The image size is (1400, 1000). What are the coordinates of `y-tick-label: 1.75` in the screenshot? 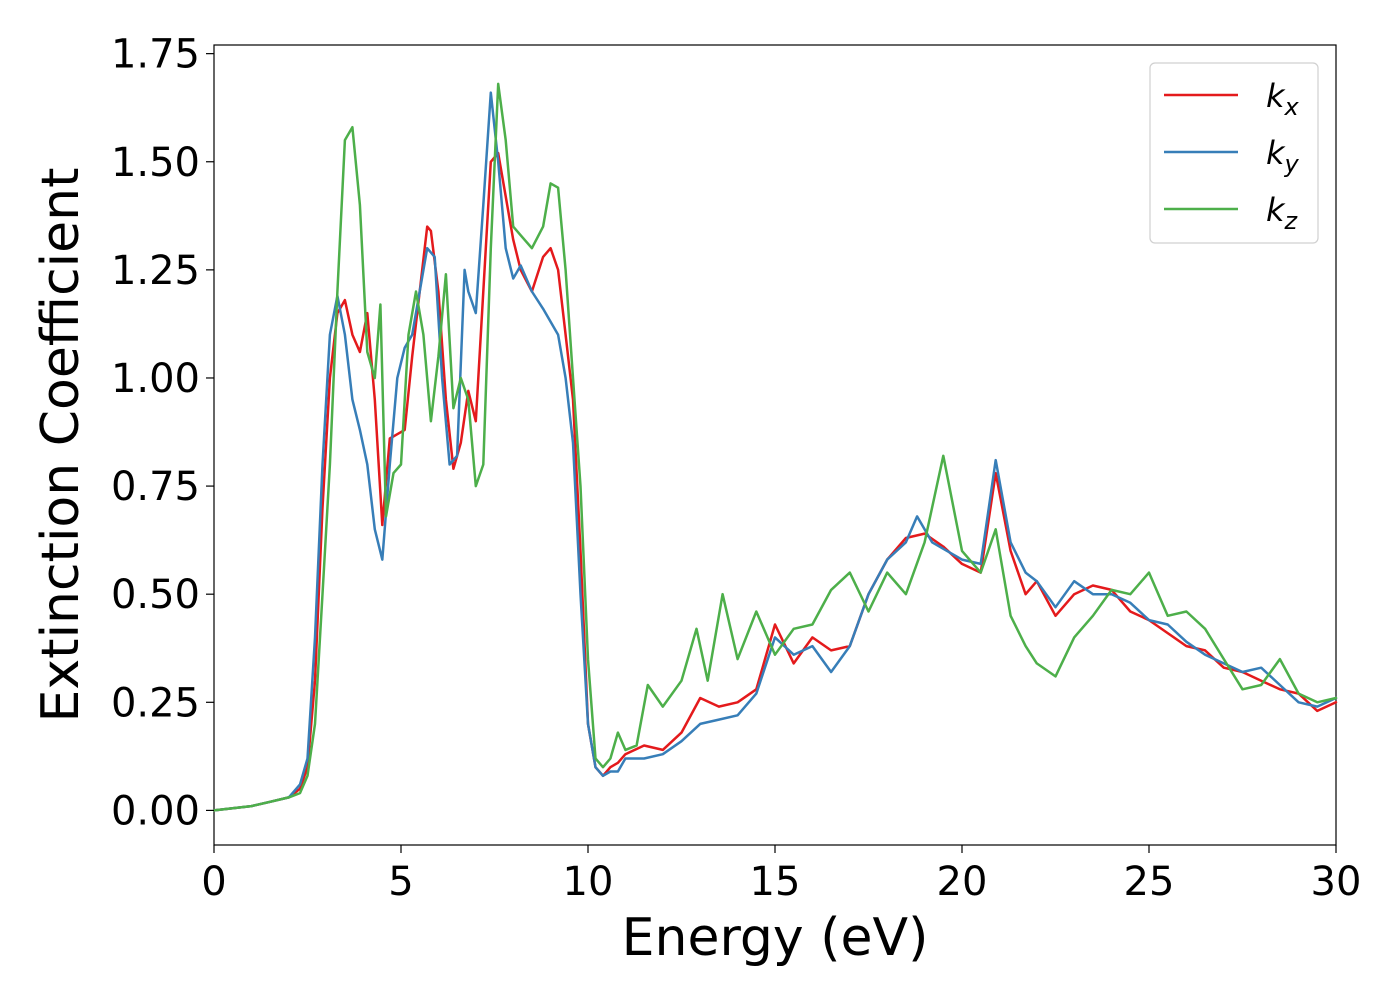 It's located at (155, 55).